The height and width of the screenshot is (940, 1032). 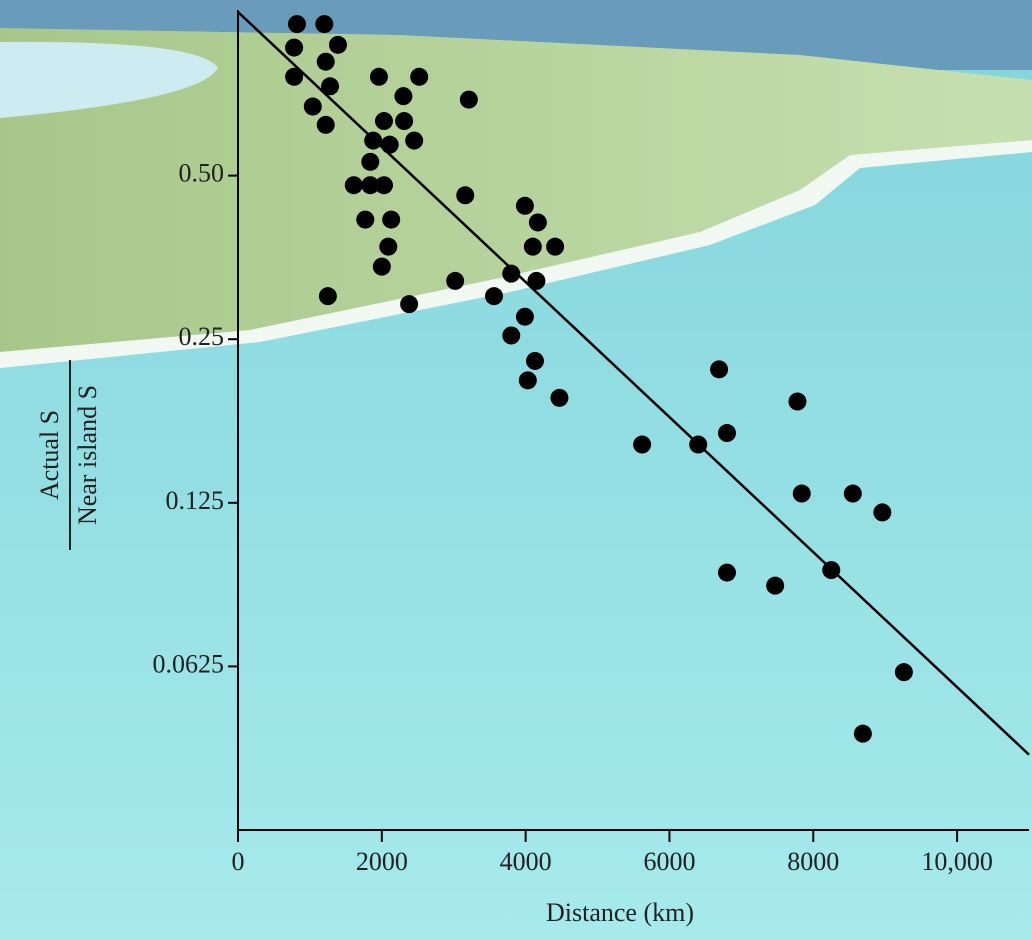 What do you see at coordinates (382, 861) in the screenshot?
I see `x-tick-label: 2000` at bounding box center [382, 861].